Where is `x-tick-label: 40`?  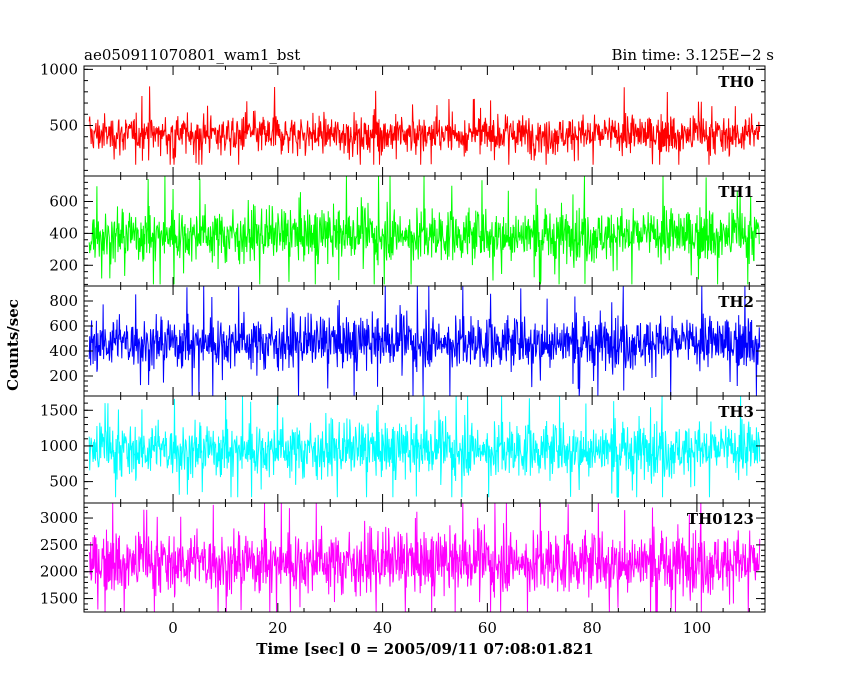
x-tick-label: 40 is located at coordinates (382, 628).